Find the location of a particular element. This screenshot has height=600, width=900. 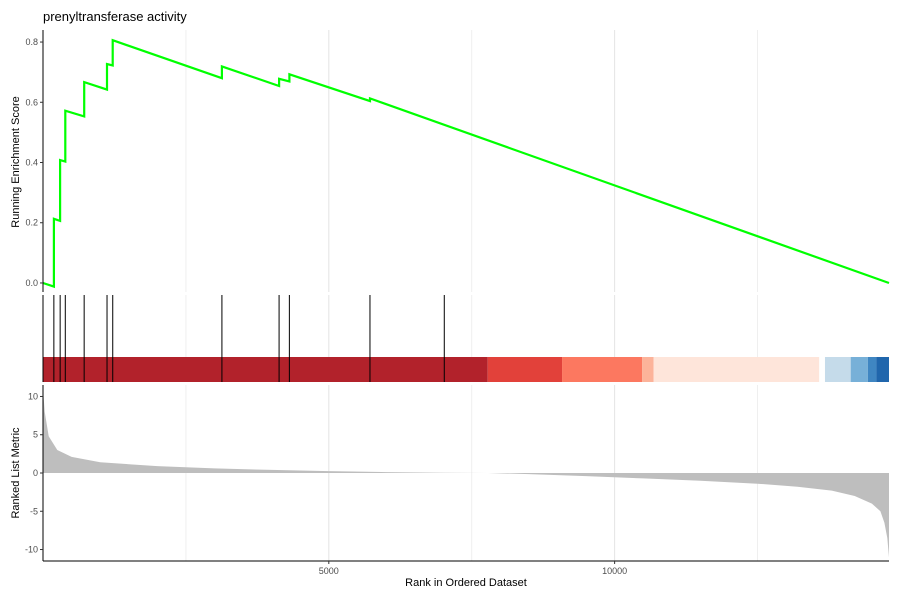

y-tick-label-es: 0.4 is located at coordinates (31, 163).